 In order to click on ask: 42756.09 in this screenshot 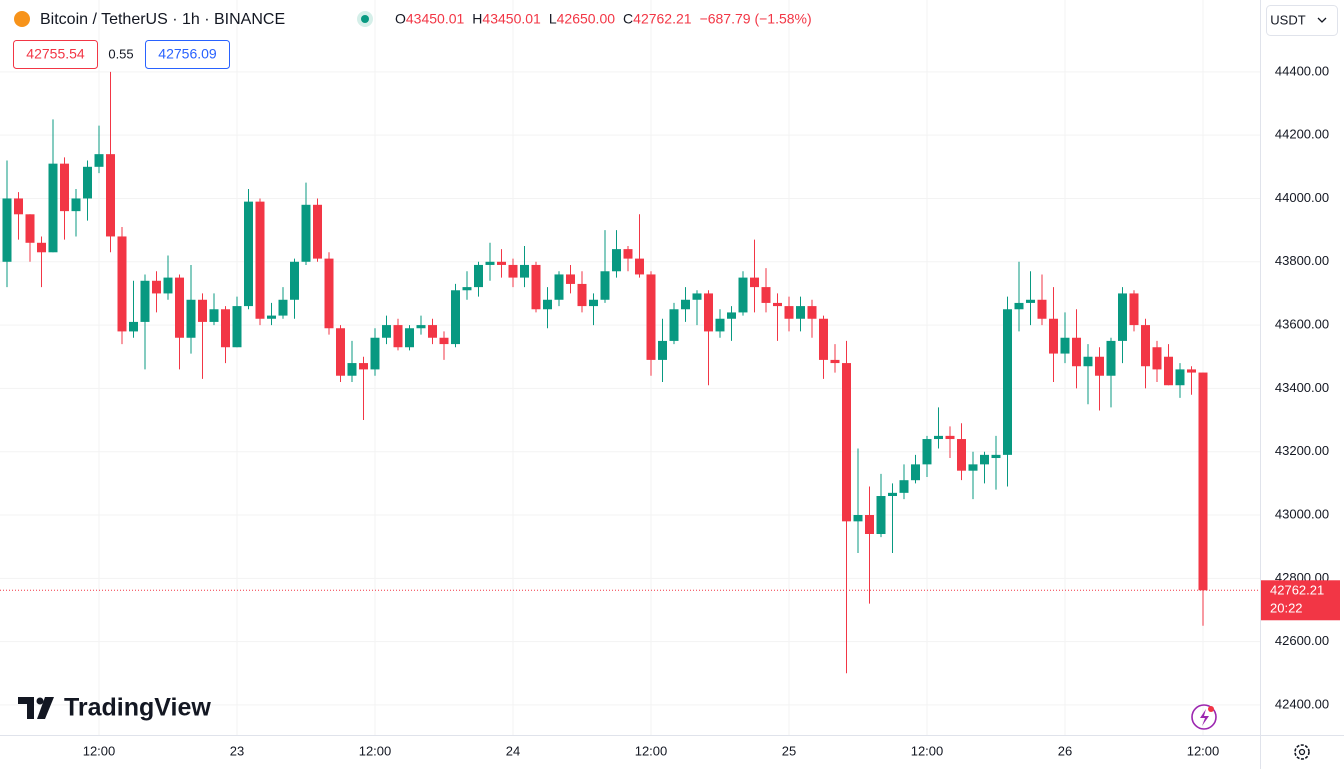, I will do `click(187, 54)`.